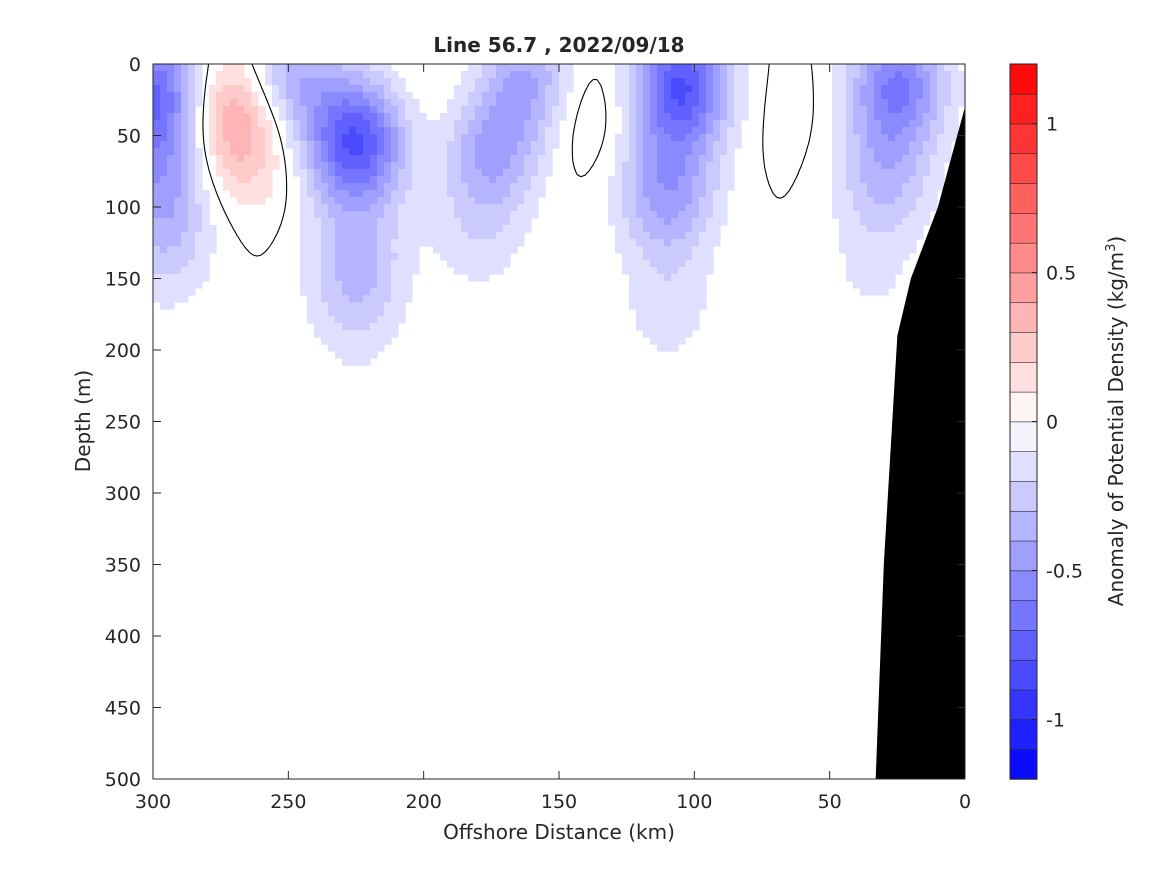 The height and width of the screenshot is (875, 1167). Describe the element at coordinates (123, 423) in the screenshot. I see `y-tick-label: 250` at that location.